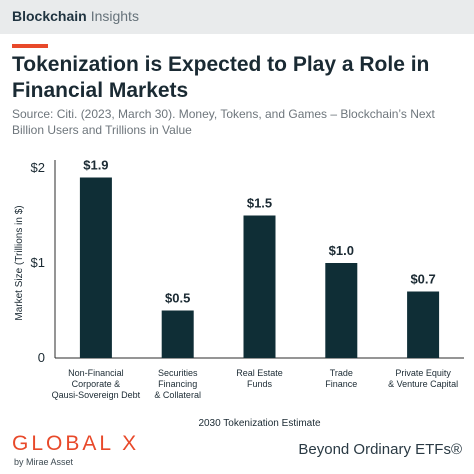 The image size is (474, 474). What do you see at coordinates (259, 373) in the screenshot?
I see `x-tick-label: Real Estate` at bounding box center [259, 373].